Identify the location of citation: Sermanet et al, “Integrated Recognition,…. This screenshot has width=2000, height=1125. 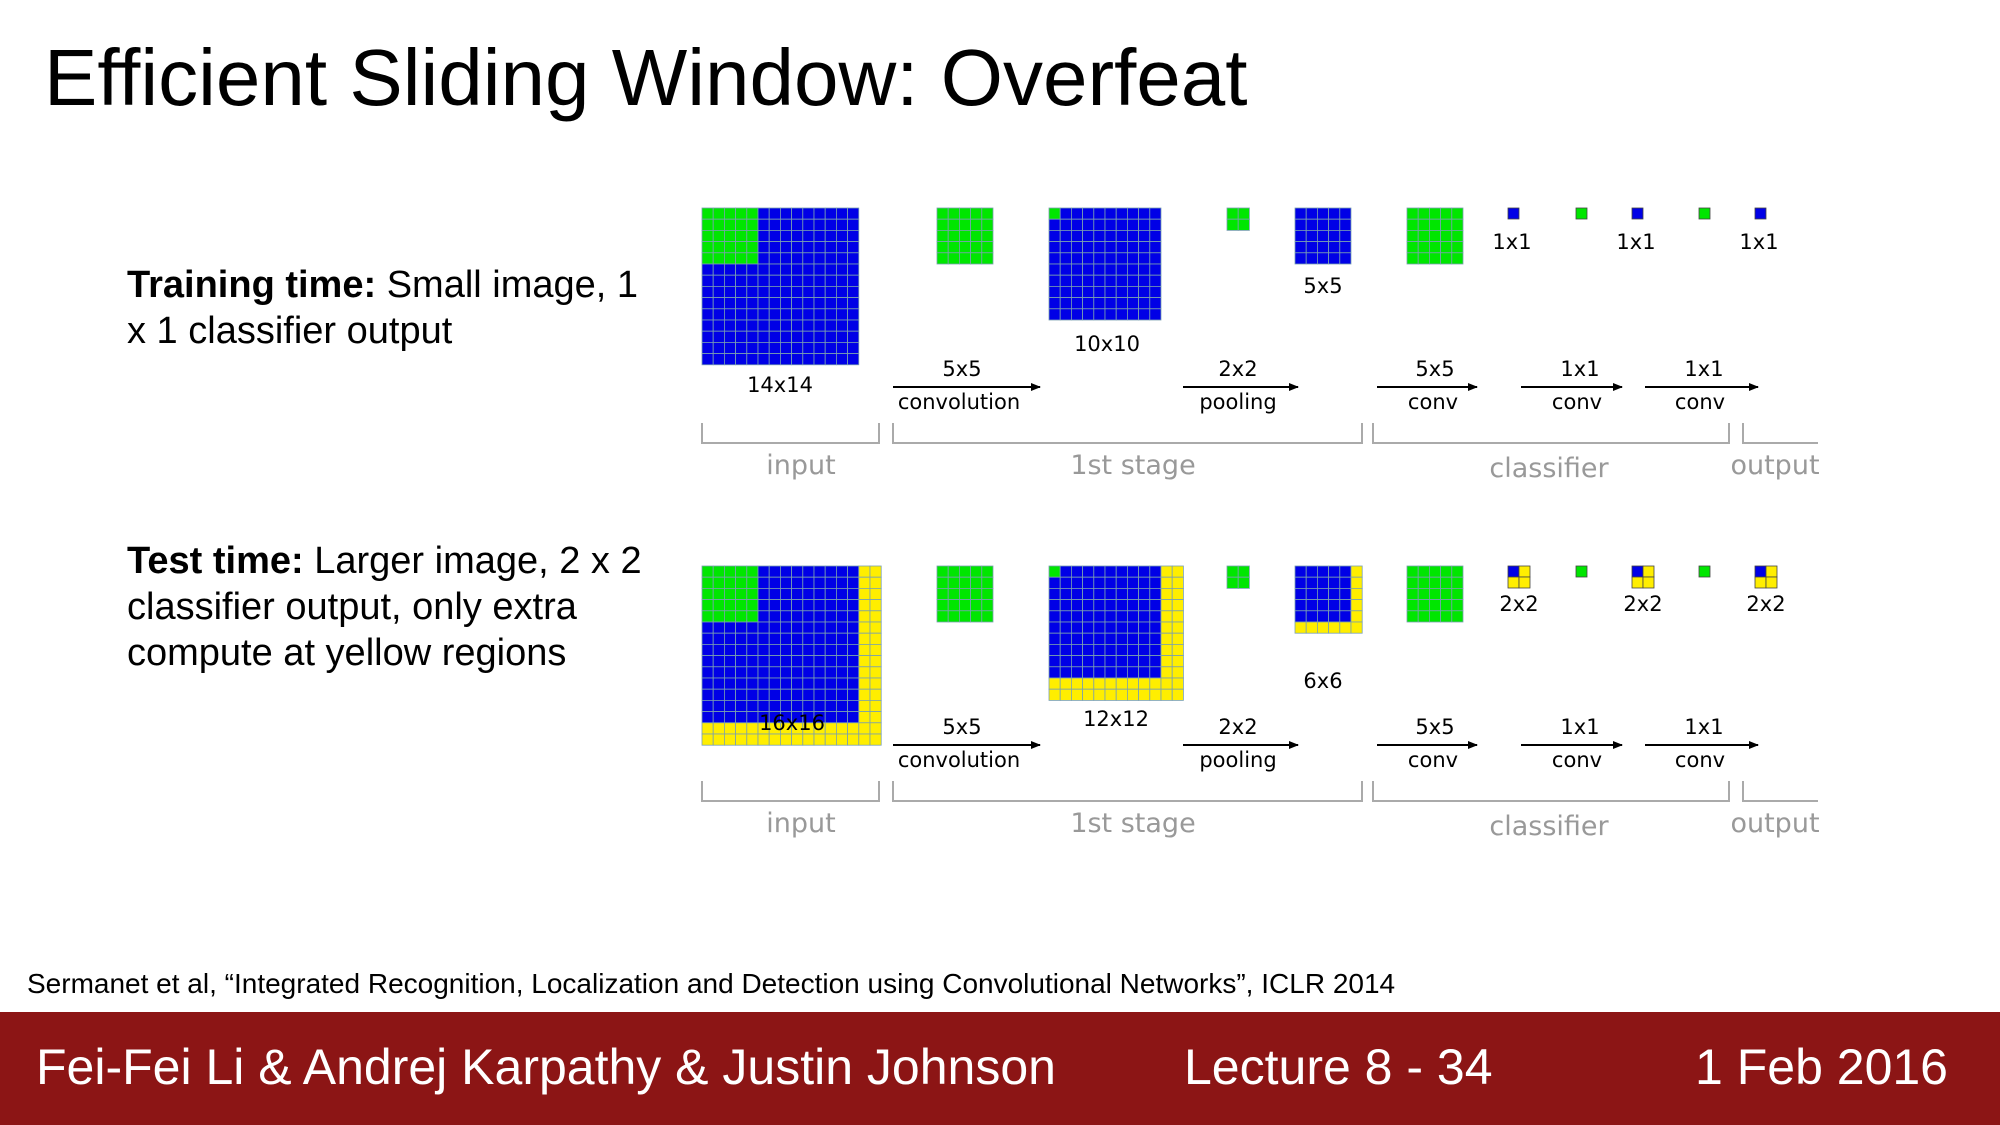
(711, 983).